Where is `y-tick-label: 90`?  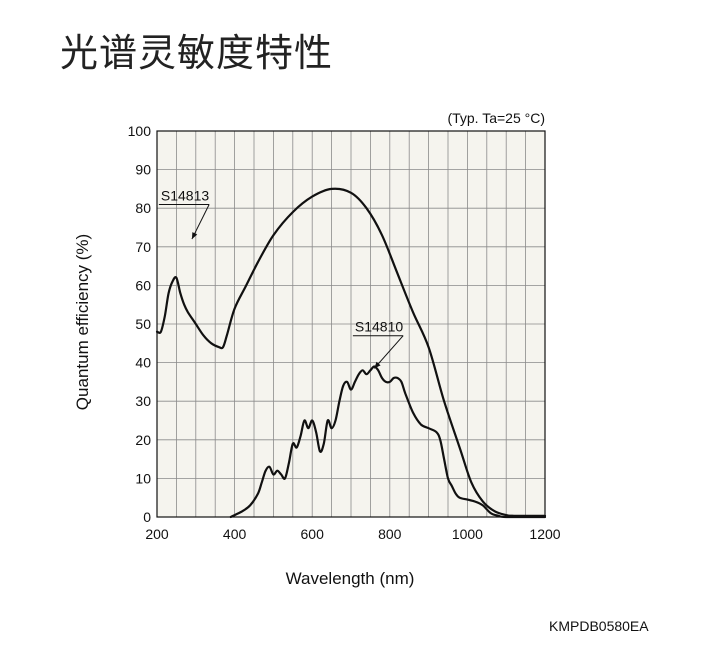
y-tick-label: 90 is located at coordinates (143, 170).